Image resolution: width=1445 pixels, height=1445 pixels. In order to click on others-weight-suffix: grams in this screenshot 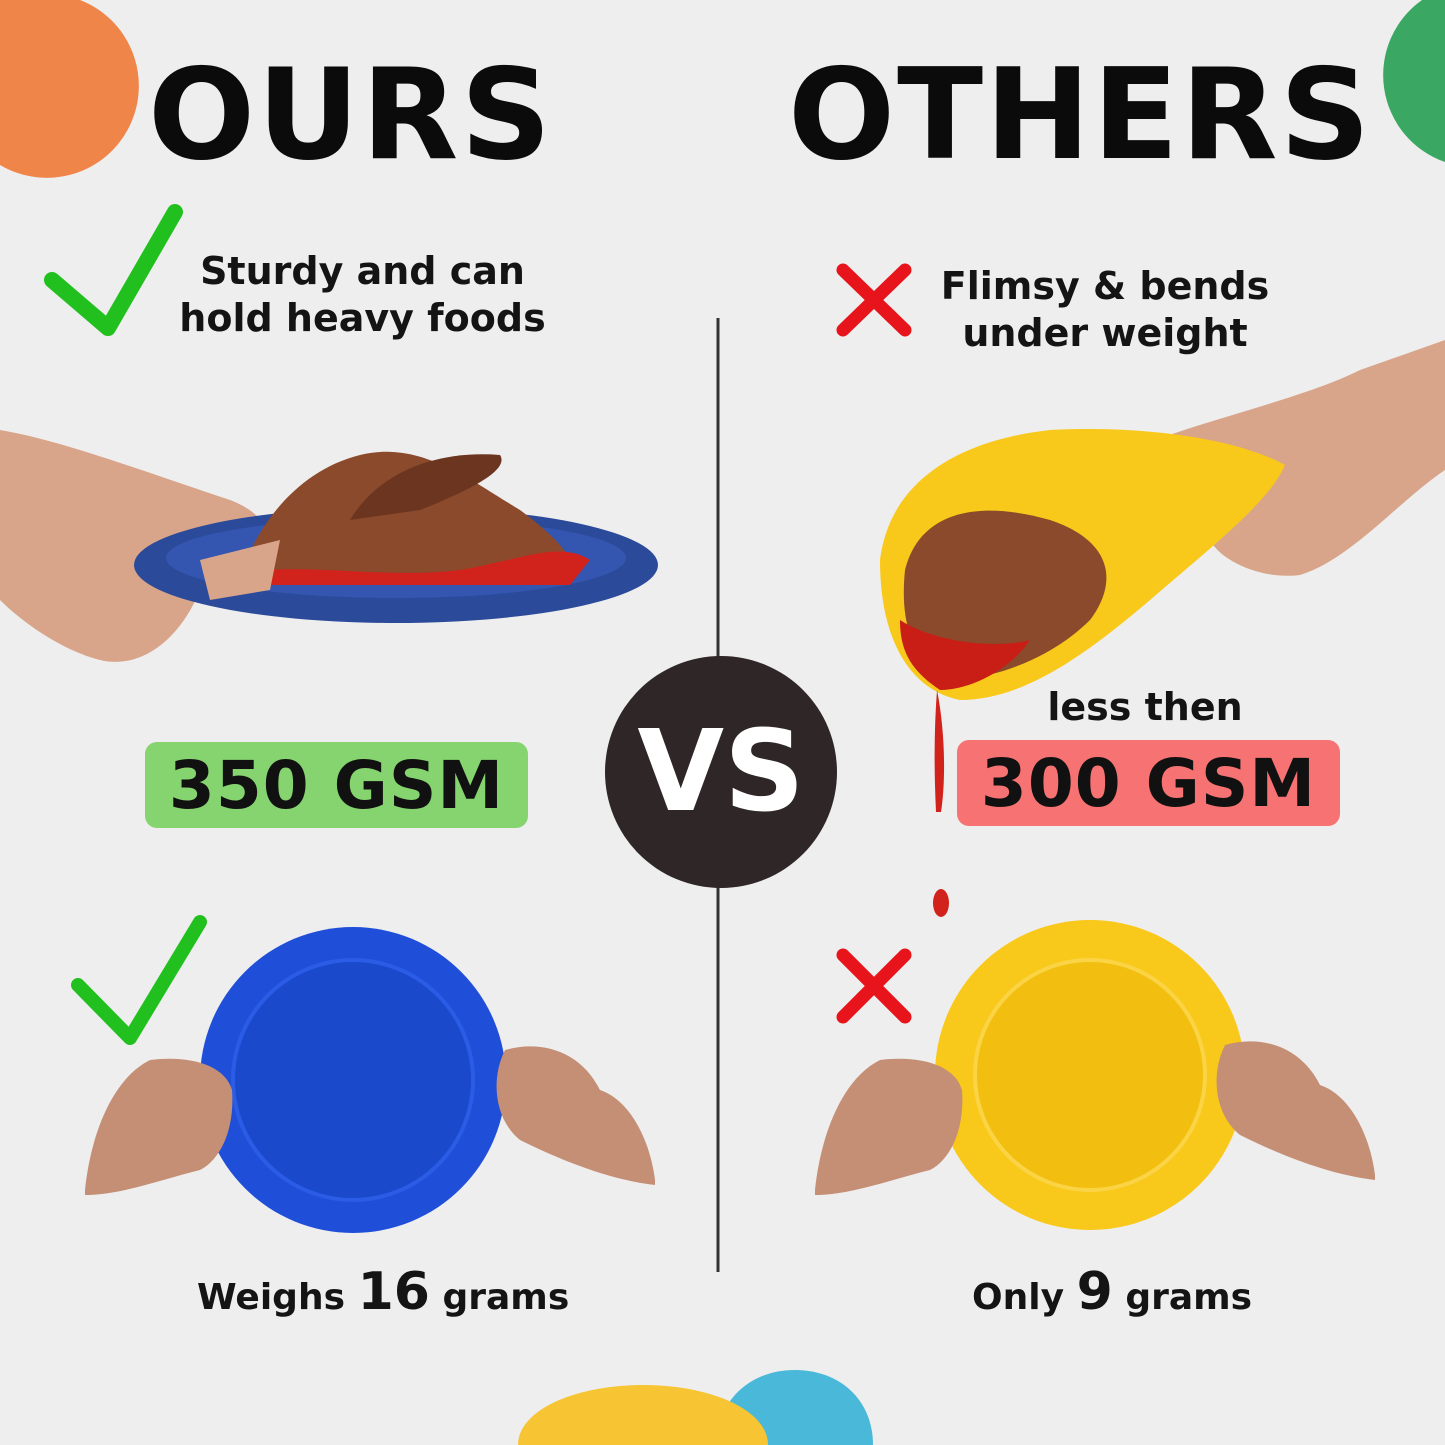, I will do `click(1189, 1297)`.